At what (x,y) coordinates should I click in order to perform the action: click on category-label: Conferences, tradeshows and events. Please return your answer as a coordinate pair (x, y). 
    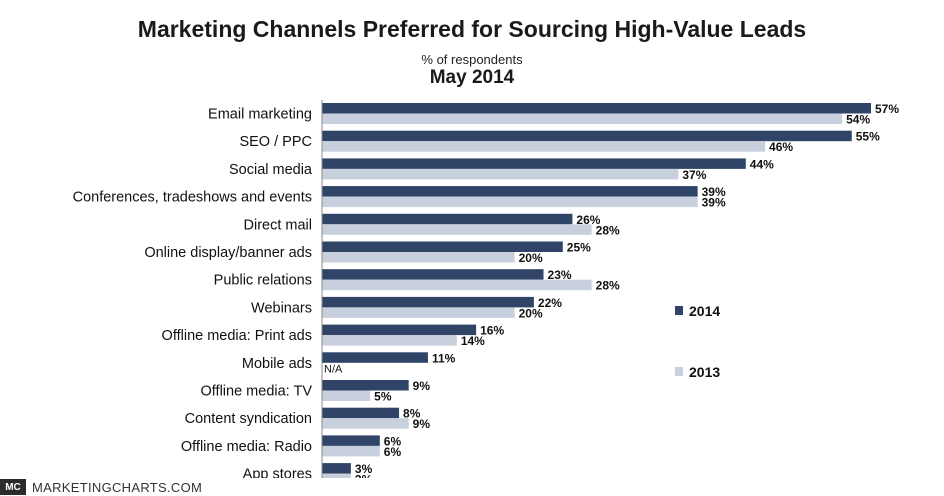
    Looking at the image, I should click on (192, 198).